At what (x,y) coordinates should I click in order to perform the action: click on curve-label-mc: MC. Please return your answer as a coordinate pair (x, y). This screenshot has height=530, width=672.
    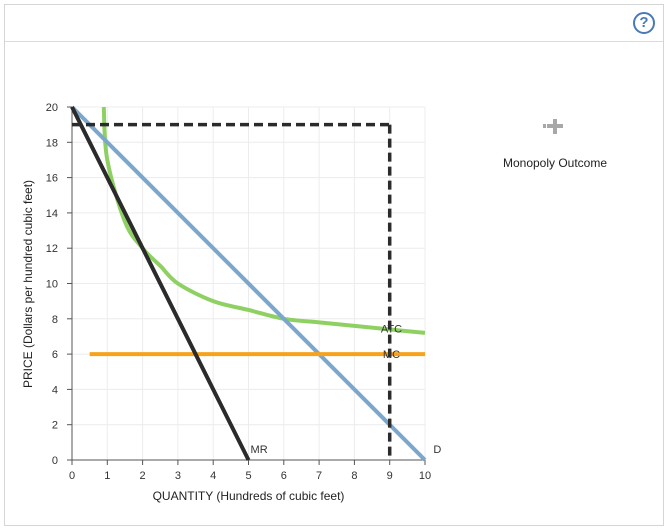
    Looking at the image, I should click on (391, 355).